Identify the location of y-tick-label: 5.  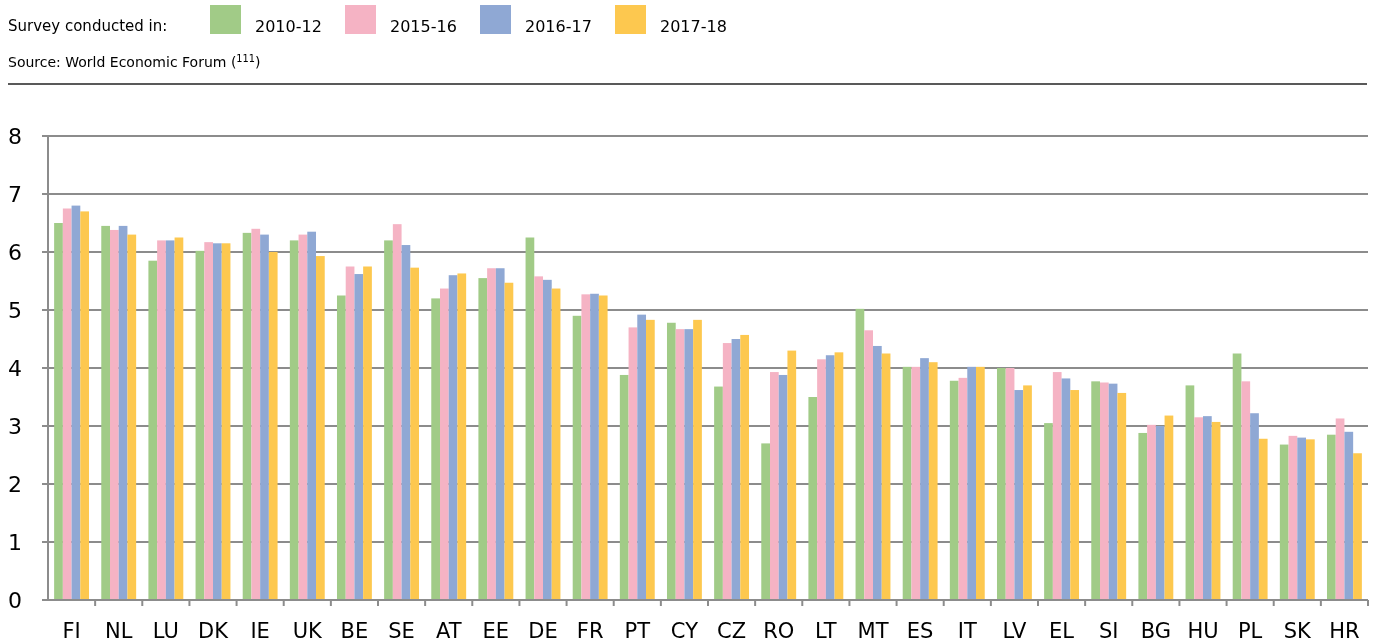
(15, 310).